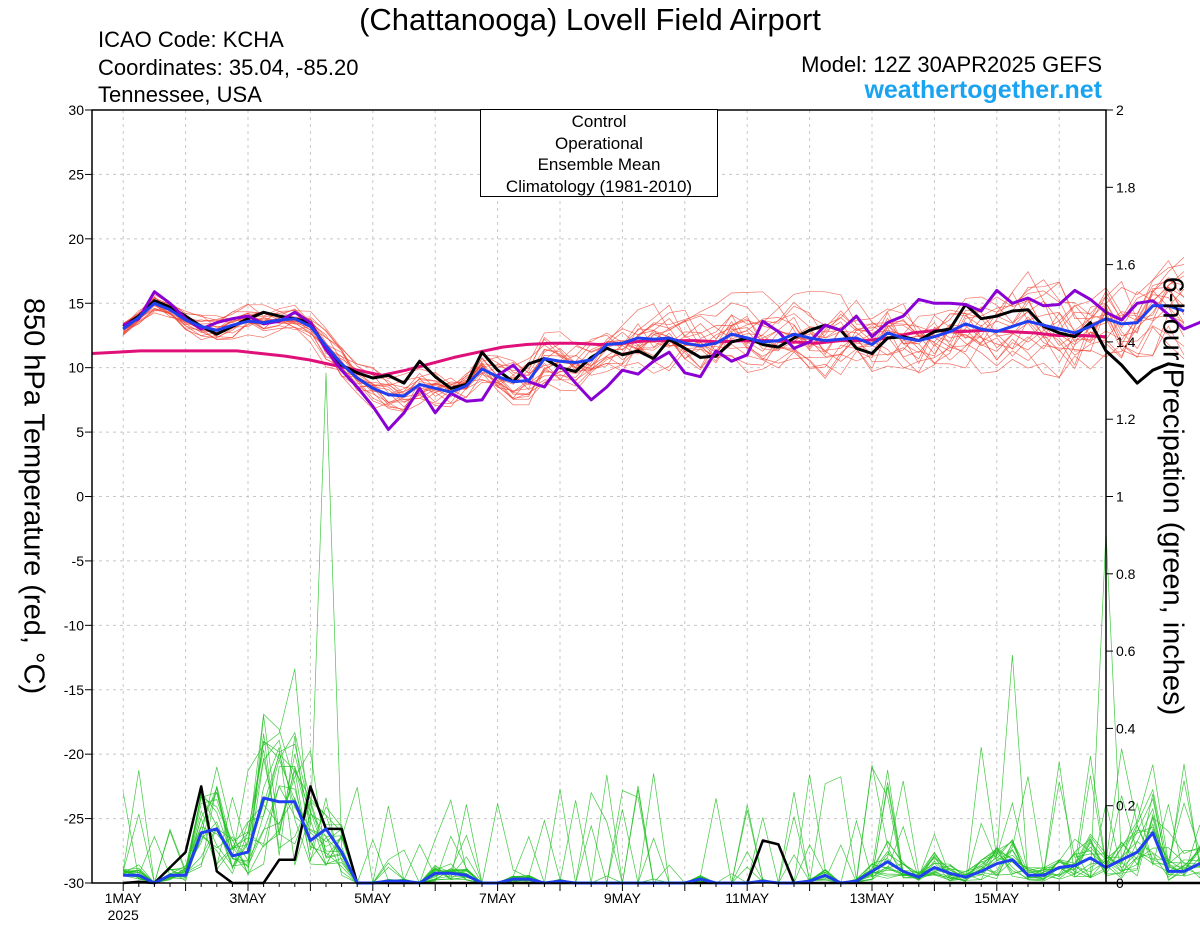  I want to click on y-tick-label-left: -15, so click(74, 690).